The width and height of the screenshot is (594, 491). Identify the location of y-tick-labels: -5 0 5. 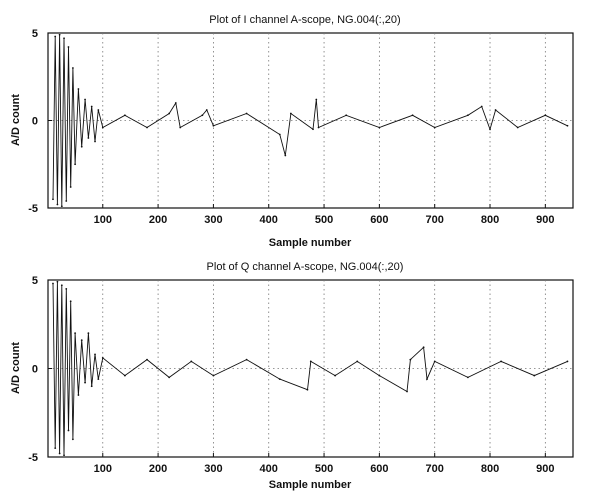
(33, 121).